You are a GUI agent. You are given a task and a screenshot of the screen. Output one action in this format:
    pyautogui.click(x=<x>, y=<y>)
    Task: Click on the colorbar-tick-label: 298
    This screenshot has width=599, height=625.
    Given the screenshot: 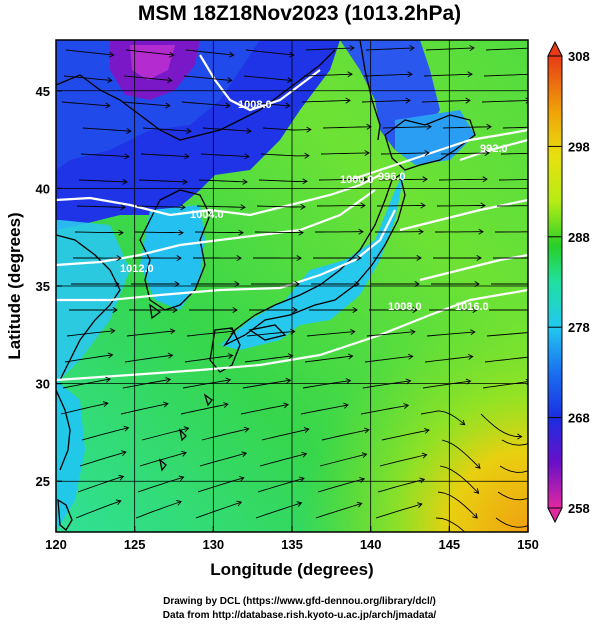 What is the action you would take?
    pyautogui.click(x=579, y=146)
    